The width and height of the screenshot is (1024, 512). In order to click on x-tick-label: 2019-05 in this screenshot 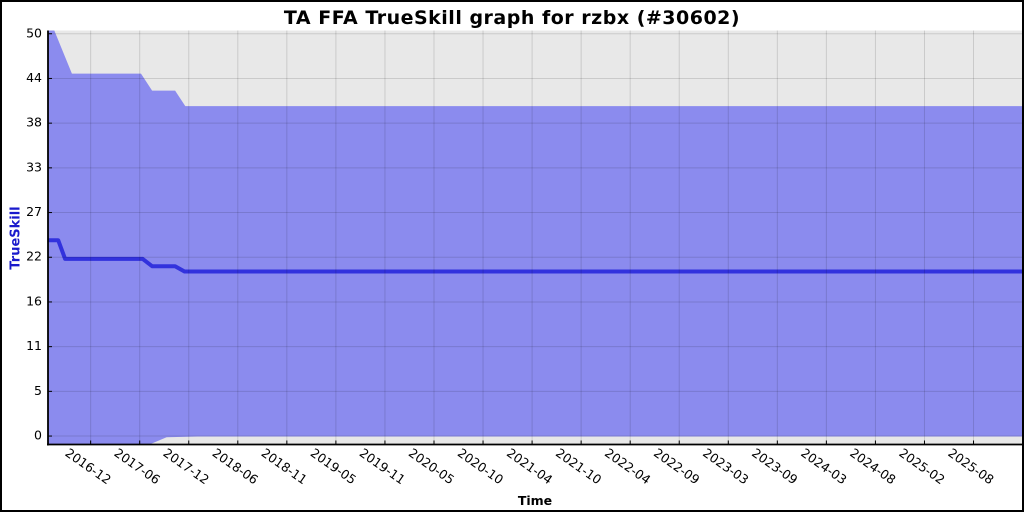, I will do `click(333, 466)`.